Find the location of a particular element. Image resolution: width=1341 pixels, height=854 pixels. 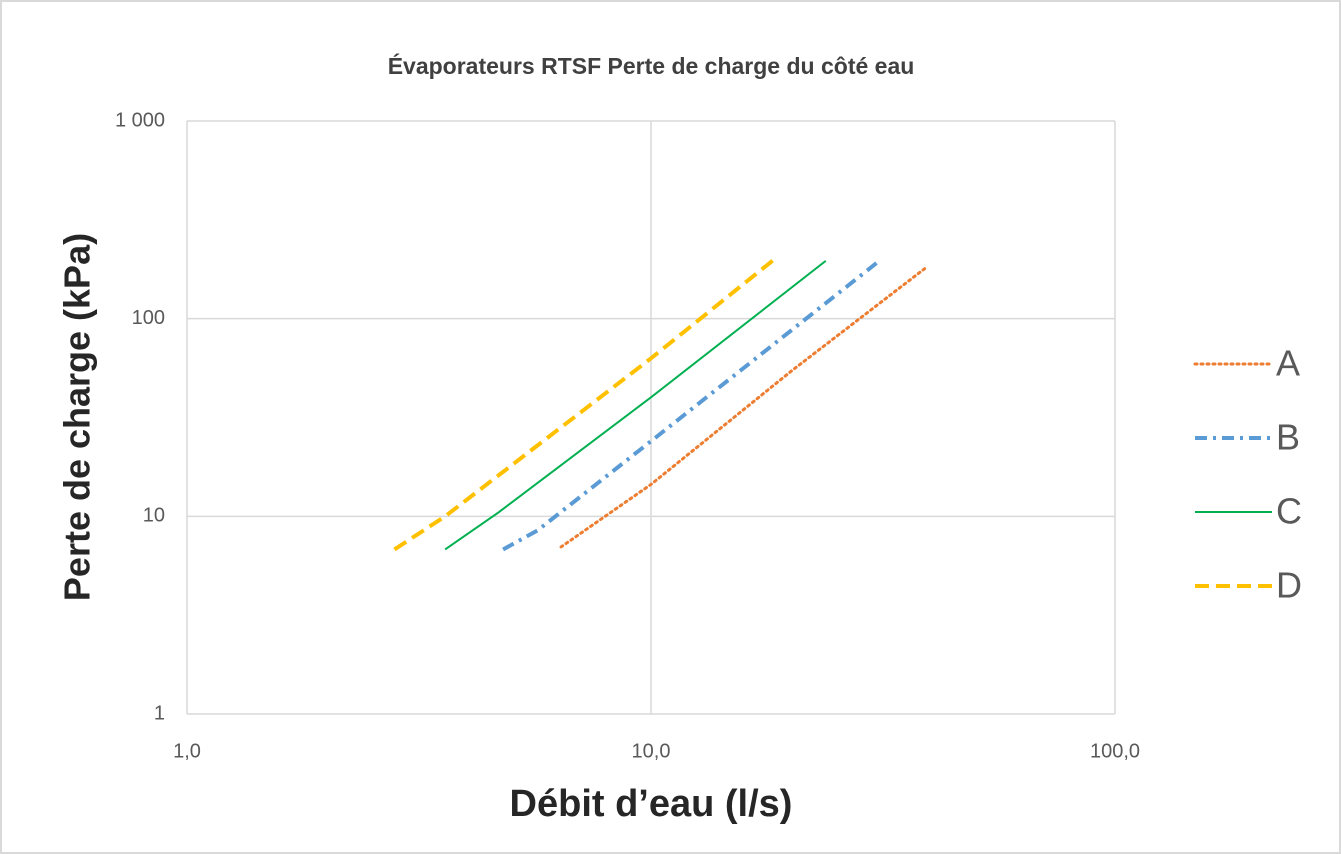

x-tick-label: 10,0 is located at coordinates (651, 751).